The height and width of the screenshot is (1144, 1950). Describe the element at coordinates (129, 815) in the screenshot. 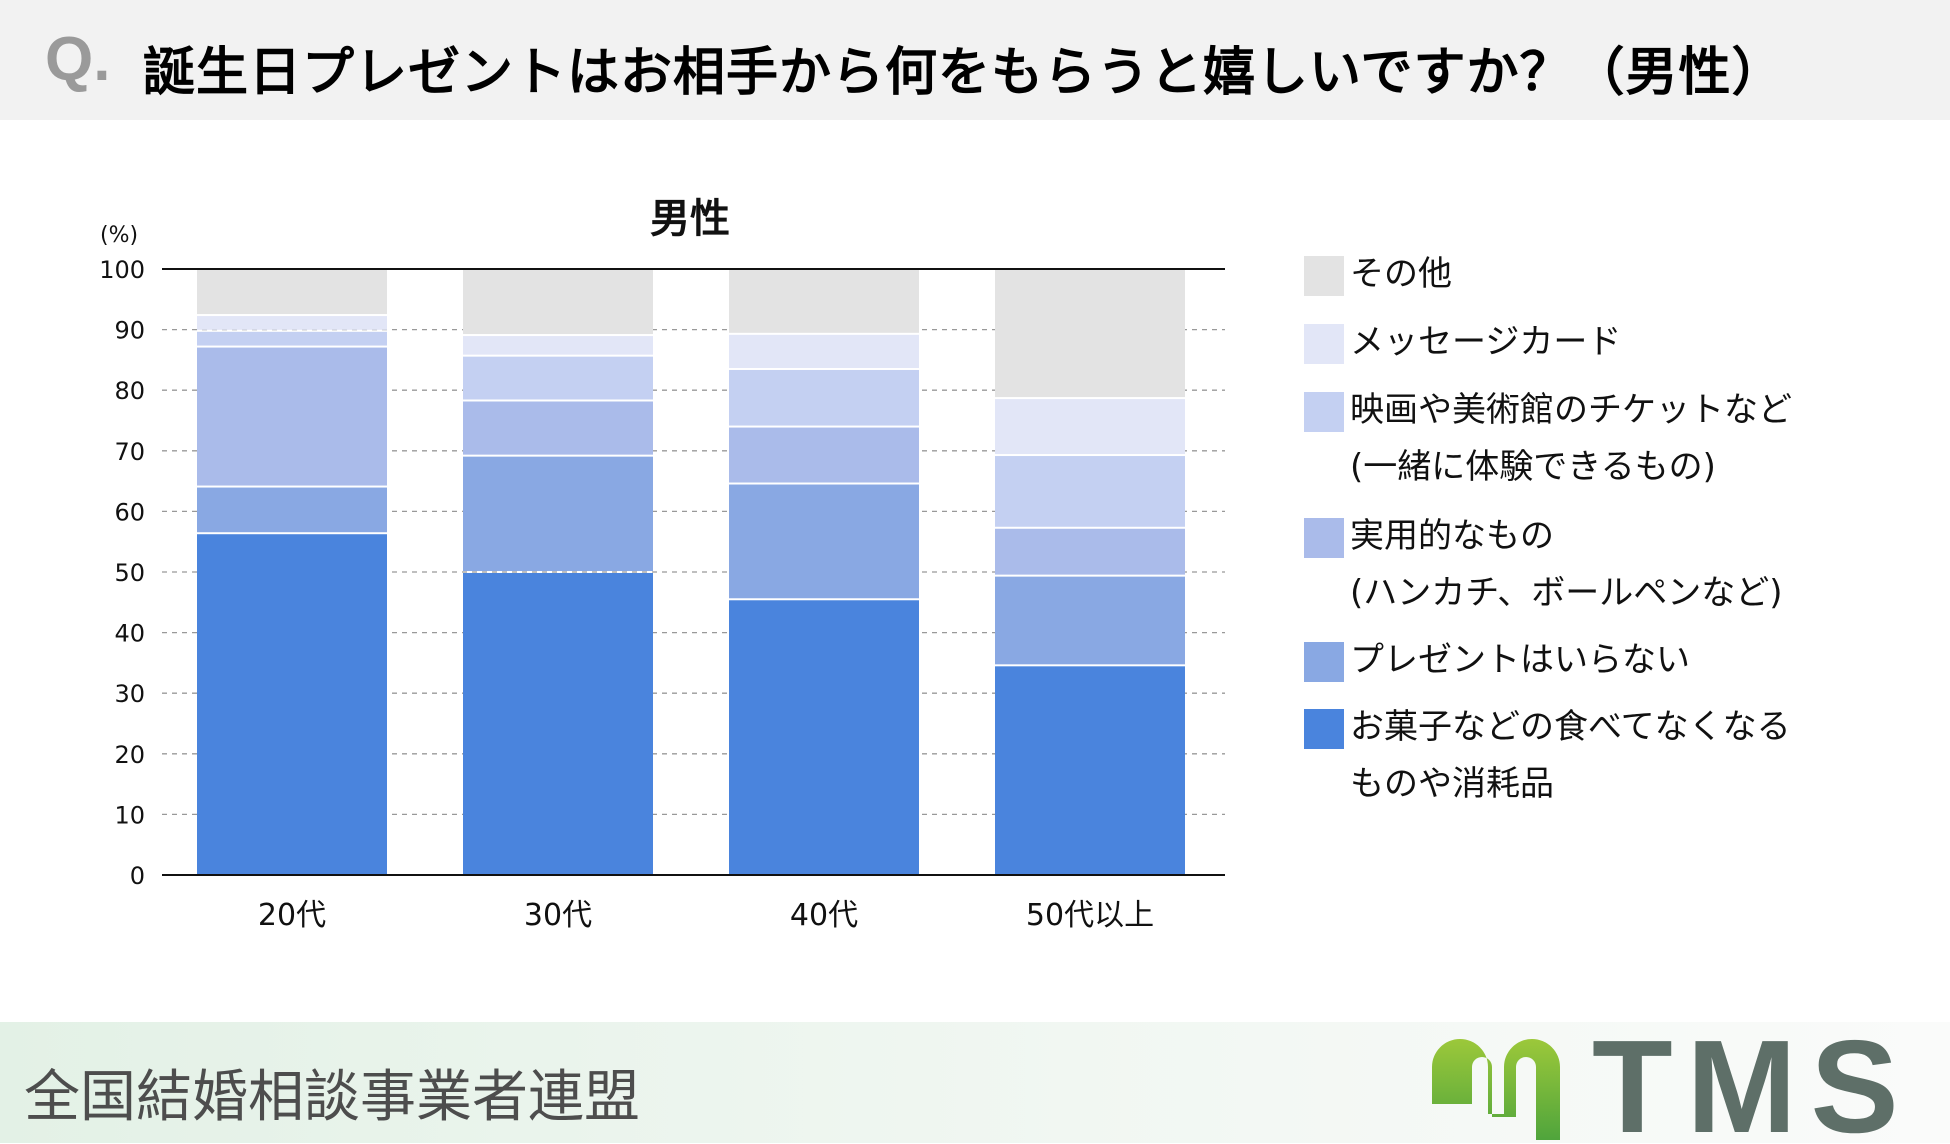

I see `y-tick-label: 10` at that location.